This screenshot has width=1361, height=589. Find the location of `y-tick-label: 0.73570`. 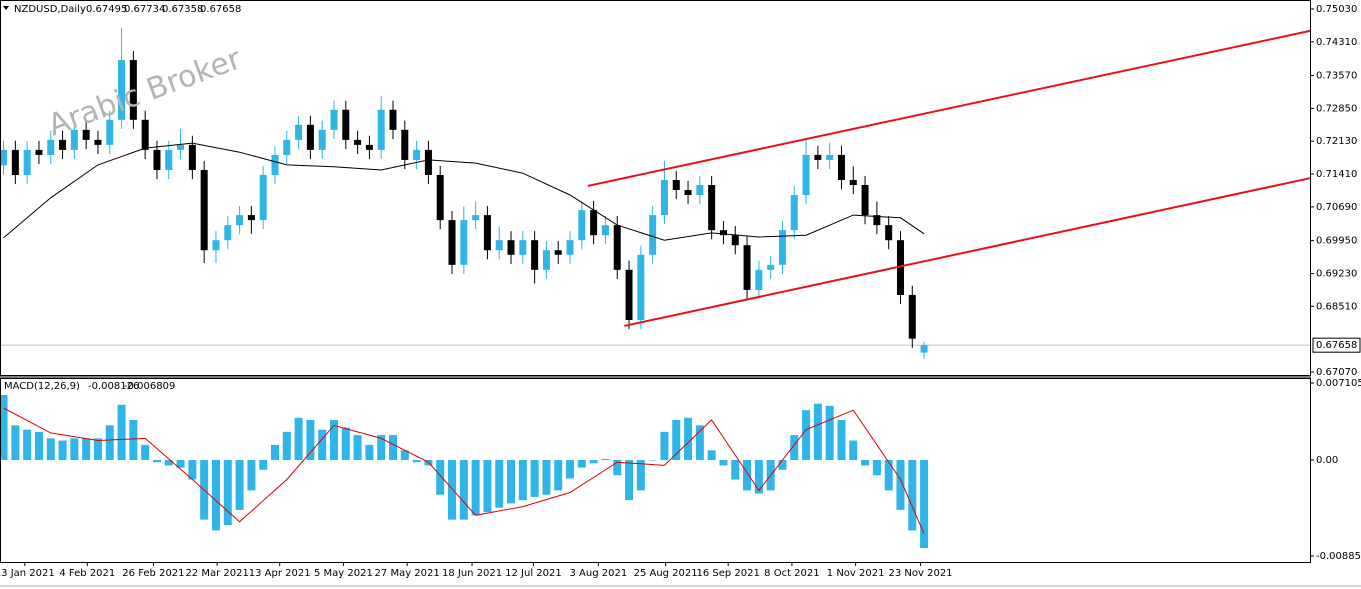

y-tick-label: 0.73570 is located at coordinates (1336, 76).